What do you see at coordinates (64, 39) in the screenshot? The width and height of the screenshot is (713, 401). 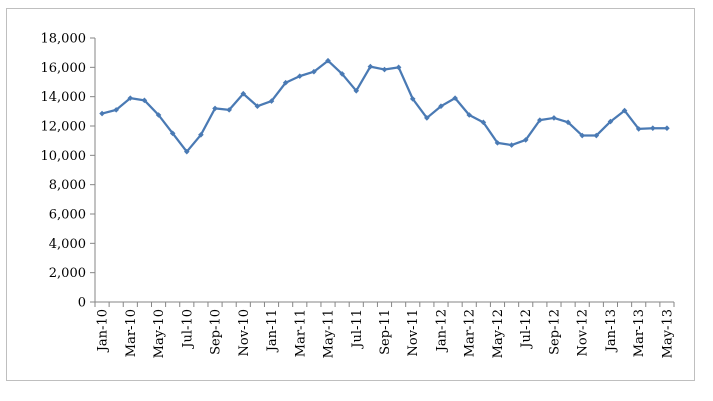 I see `y-tick-label: 18,000` at bounding box center [64, 39].